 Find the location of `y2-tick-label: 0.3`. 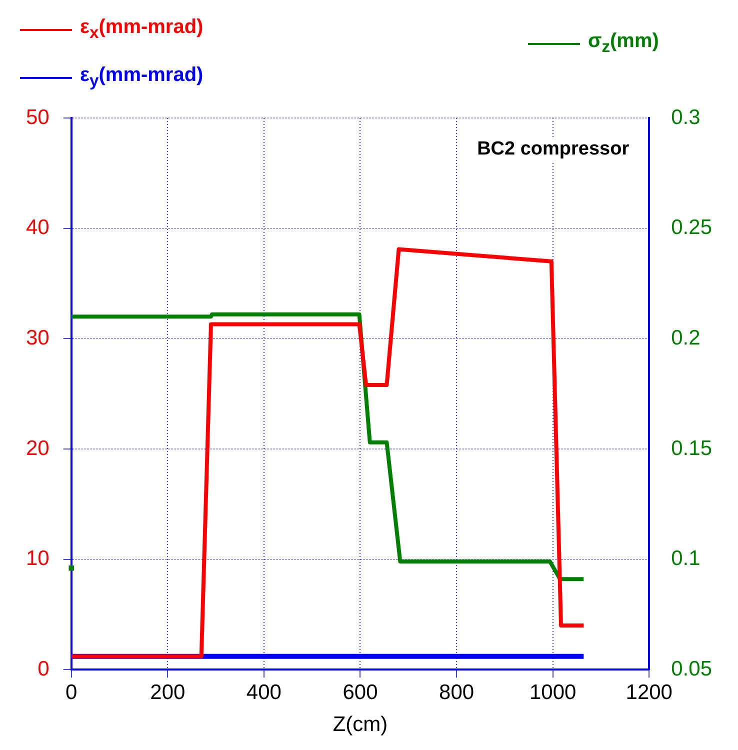

y2-tick-label: 0.3 is located at coordinates (685, 117).